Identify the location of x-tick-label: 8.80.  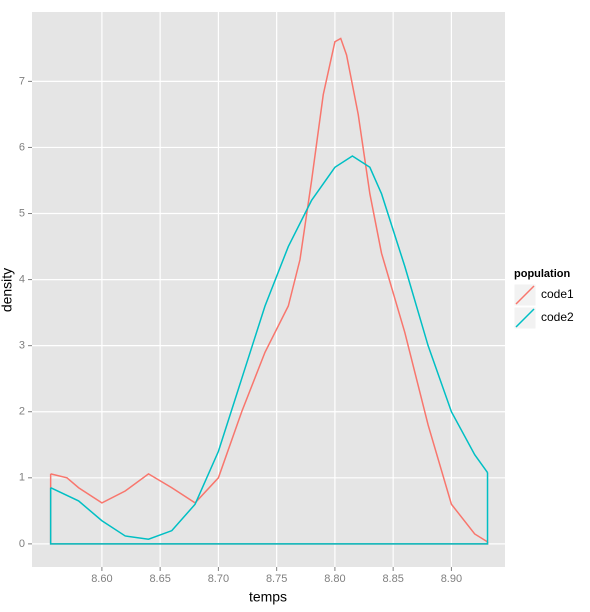
(334, 579).